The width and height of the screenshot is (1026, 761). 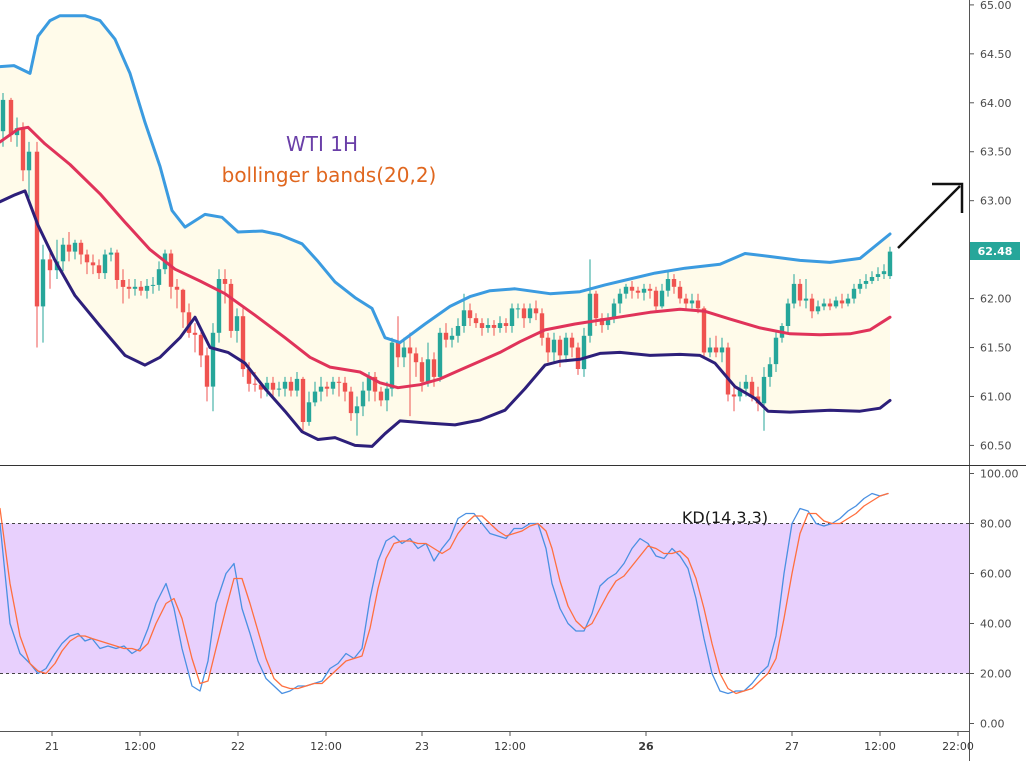 What do you see at coordinates (992, 724) in the screenshot?
I see `kd-y-tick-label: 0.00` at bounding box center [992, 724].